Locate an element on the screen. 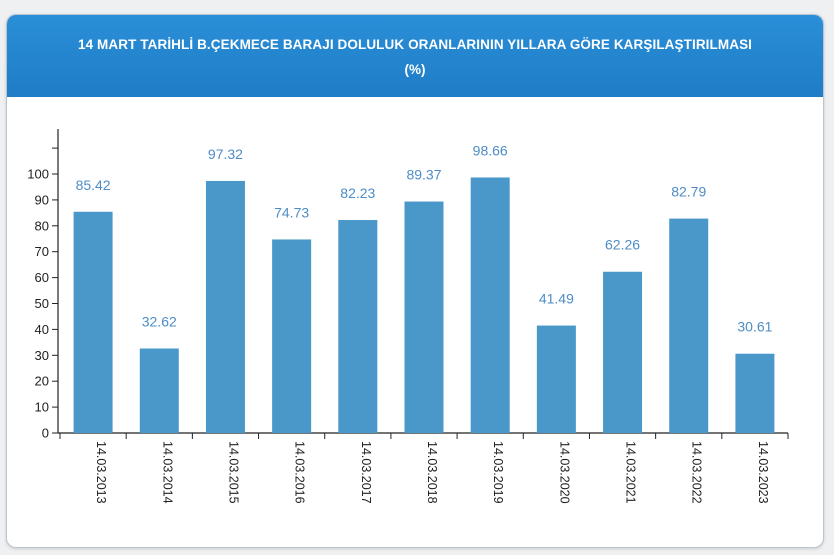  y-tick-label: 90 is located at coordinates (42, 199).